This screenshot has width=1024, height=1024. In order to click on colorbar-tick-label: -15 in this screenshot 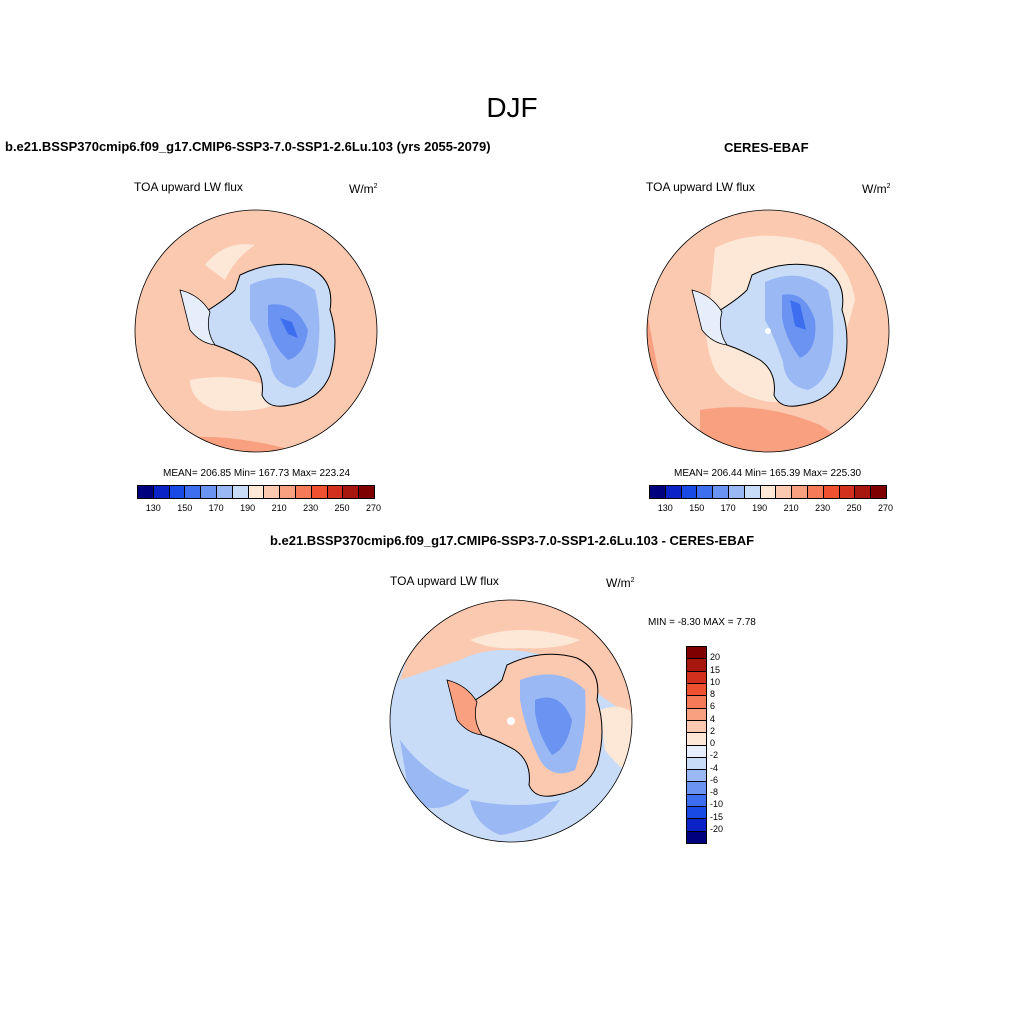, I will do `click(717, 816)`.